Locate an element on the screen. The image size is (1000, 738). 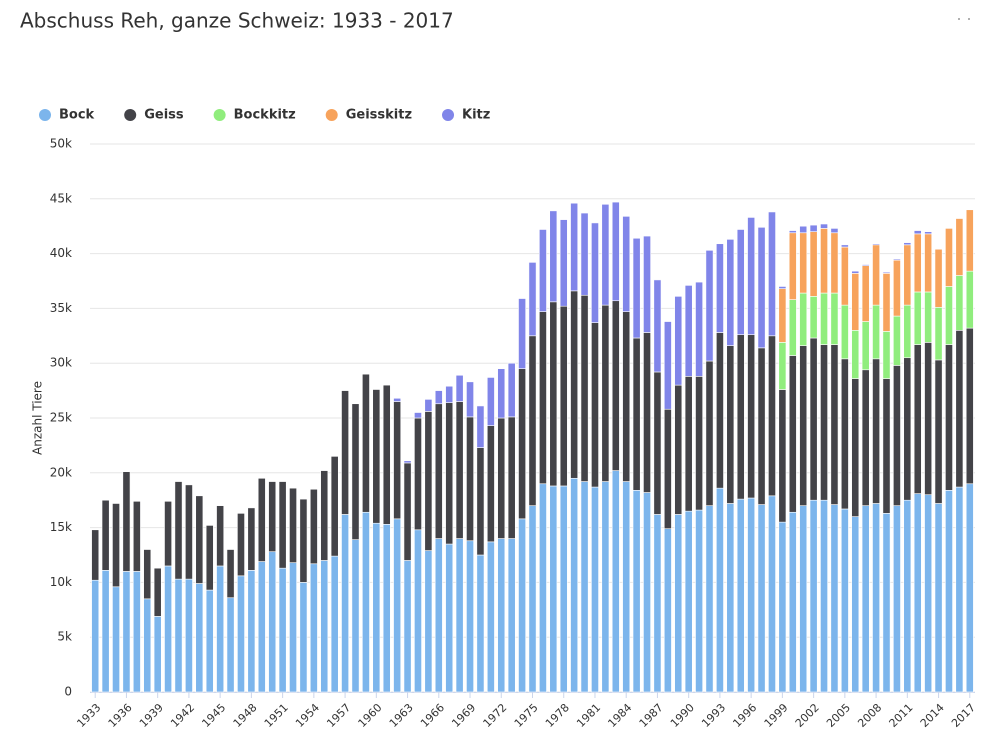
x-tick-label: 1996 is located at coordinates (744, 715).